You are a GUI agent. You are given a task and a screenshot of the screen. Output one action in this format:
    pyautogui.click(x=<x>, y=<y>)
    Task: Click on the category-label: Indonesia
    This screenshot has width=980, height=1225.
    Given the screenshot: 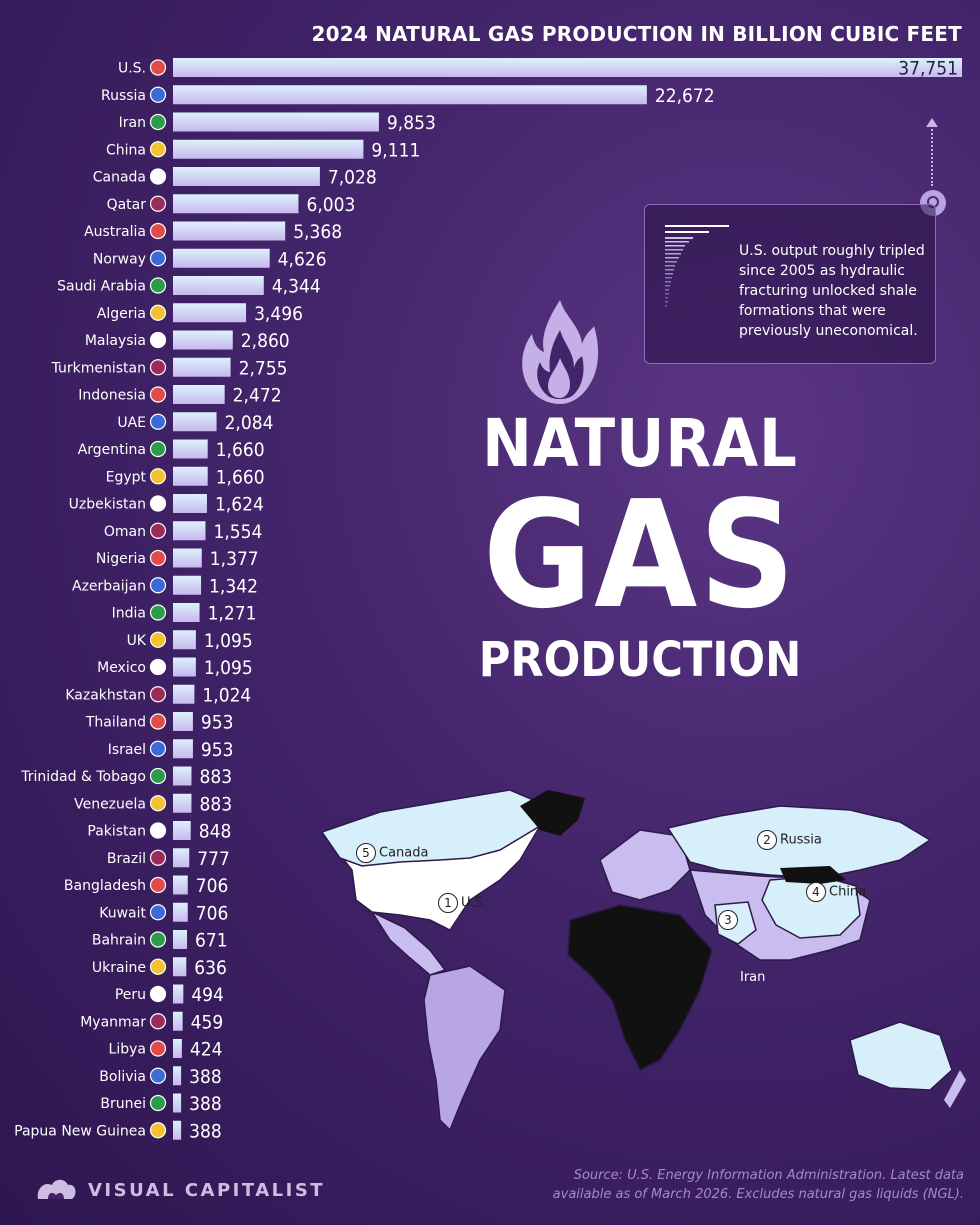 What is the action you would take?
    pyautogui.click(x=112, y=396)
    